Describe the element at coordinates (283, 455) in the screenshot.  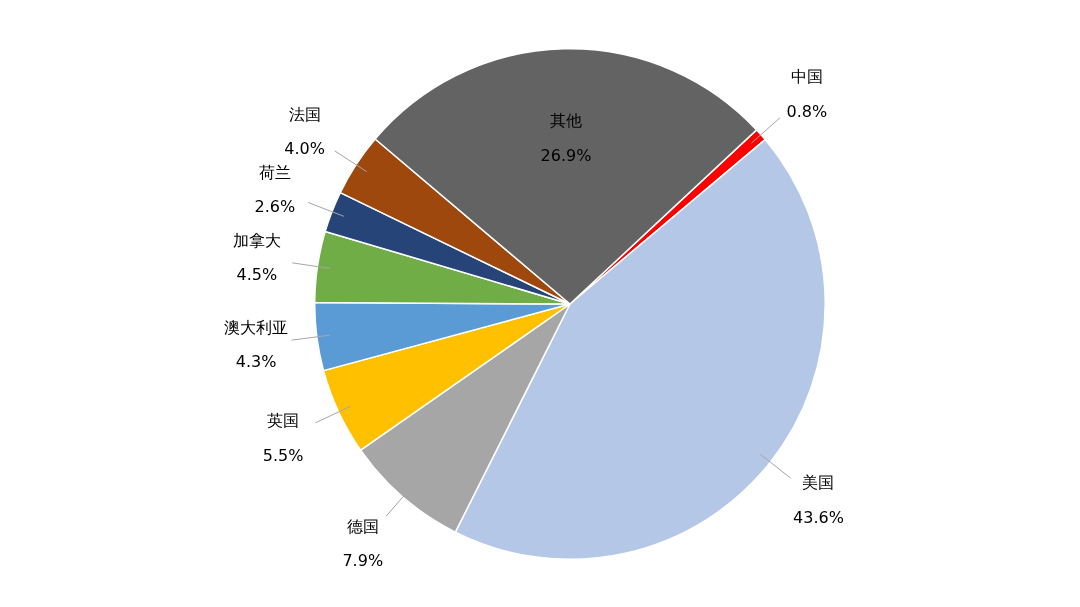
I see `data-label: 5.5%` at that location.